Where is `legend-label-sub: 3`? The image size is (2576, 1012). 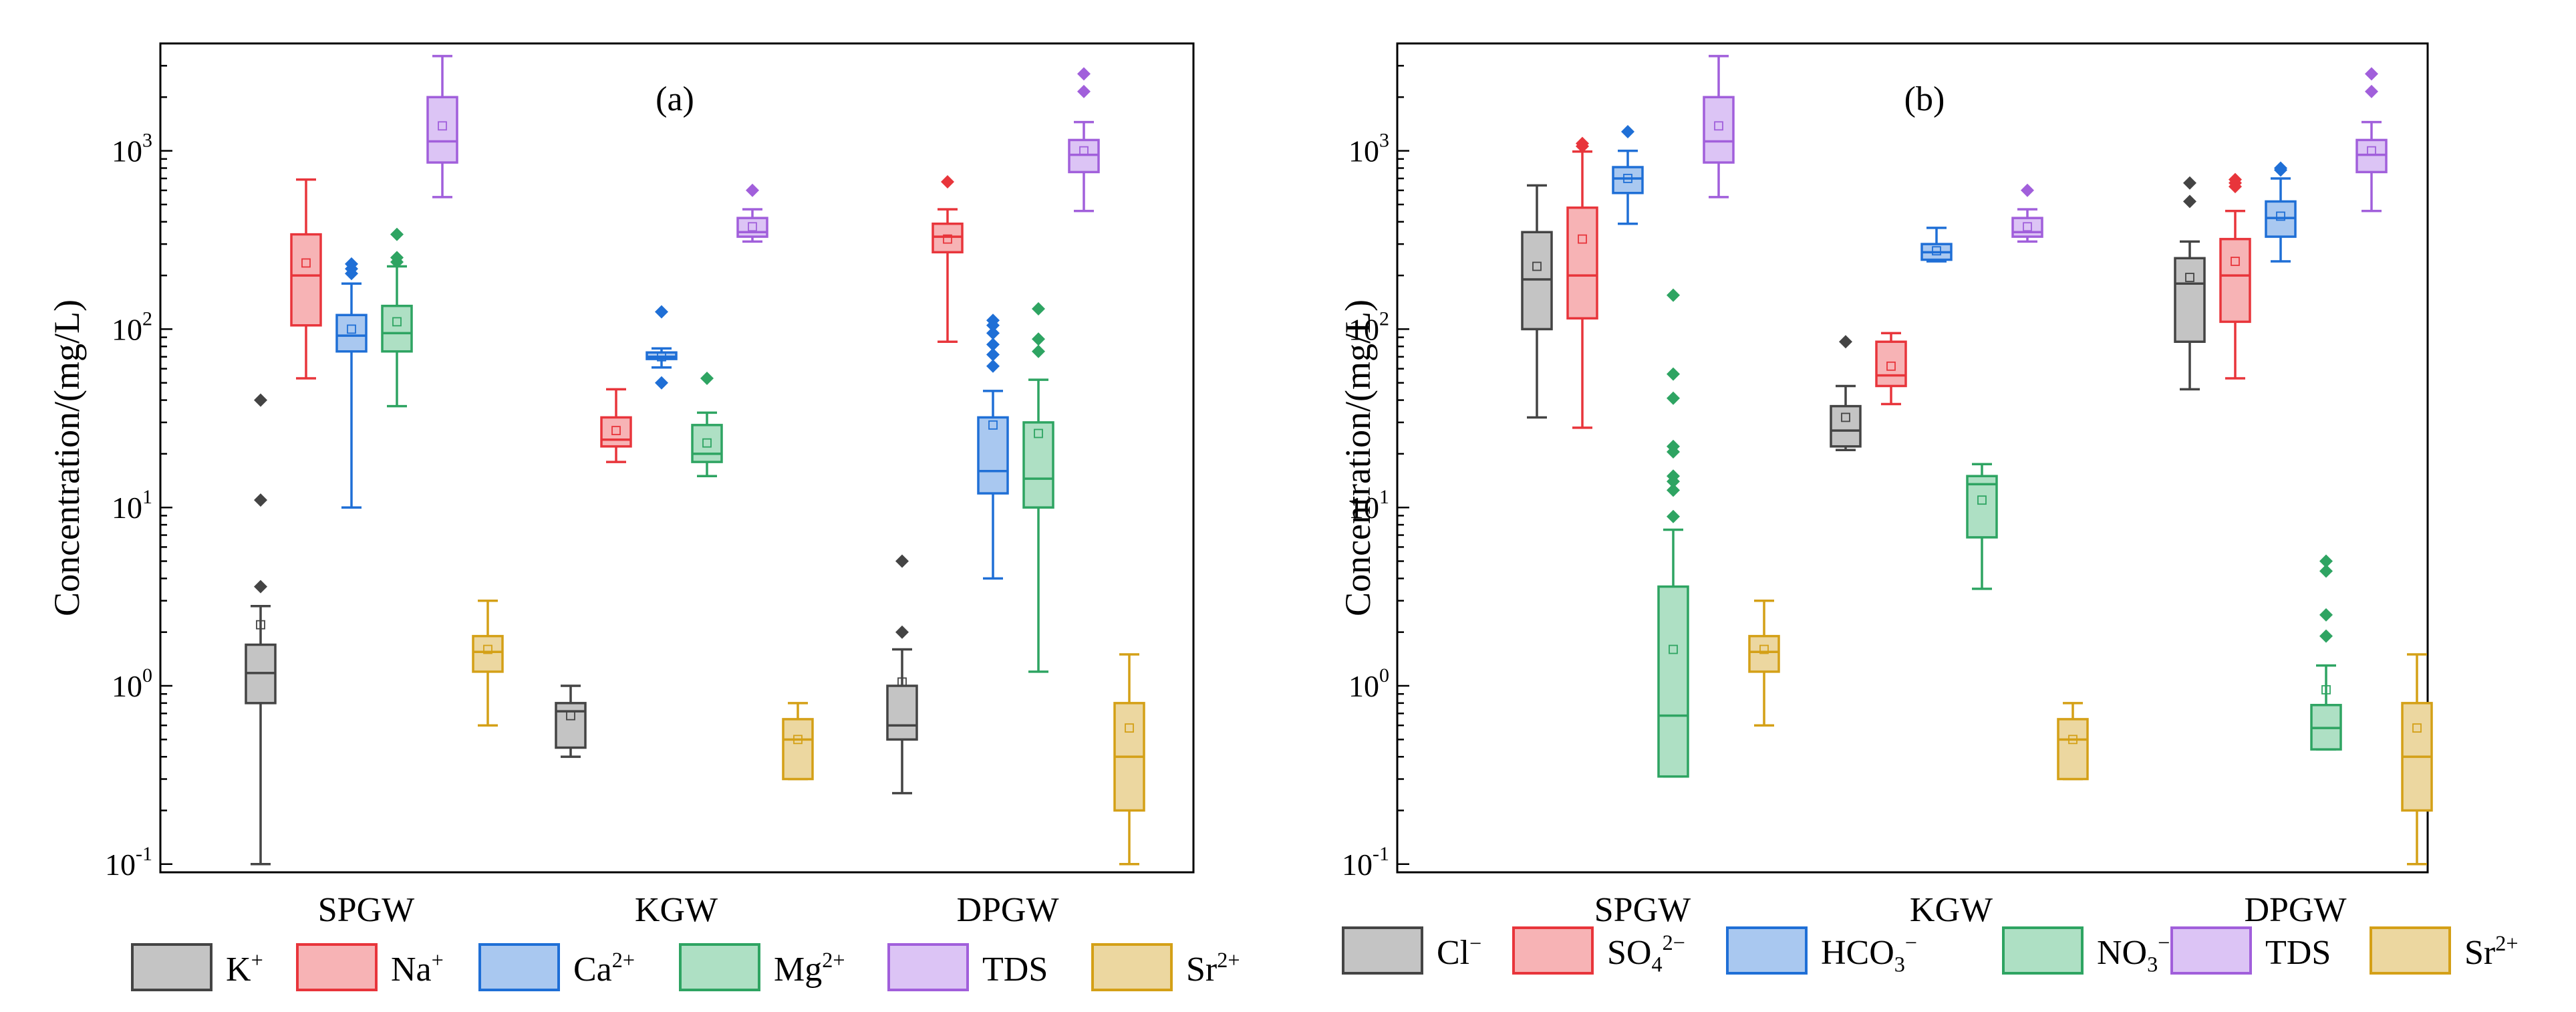 legend-label-sub: 3 is located at coordinates (2152, 964).